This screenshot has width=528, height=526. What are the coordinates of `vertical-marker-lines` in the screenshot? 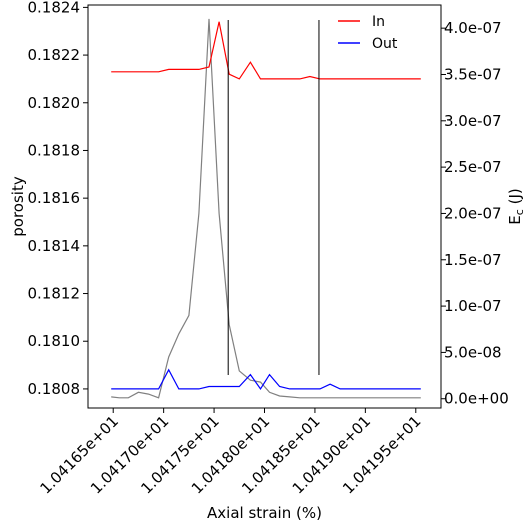 It's located at (273, 197).